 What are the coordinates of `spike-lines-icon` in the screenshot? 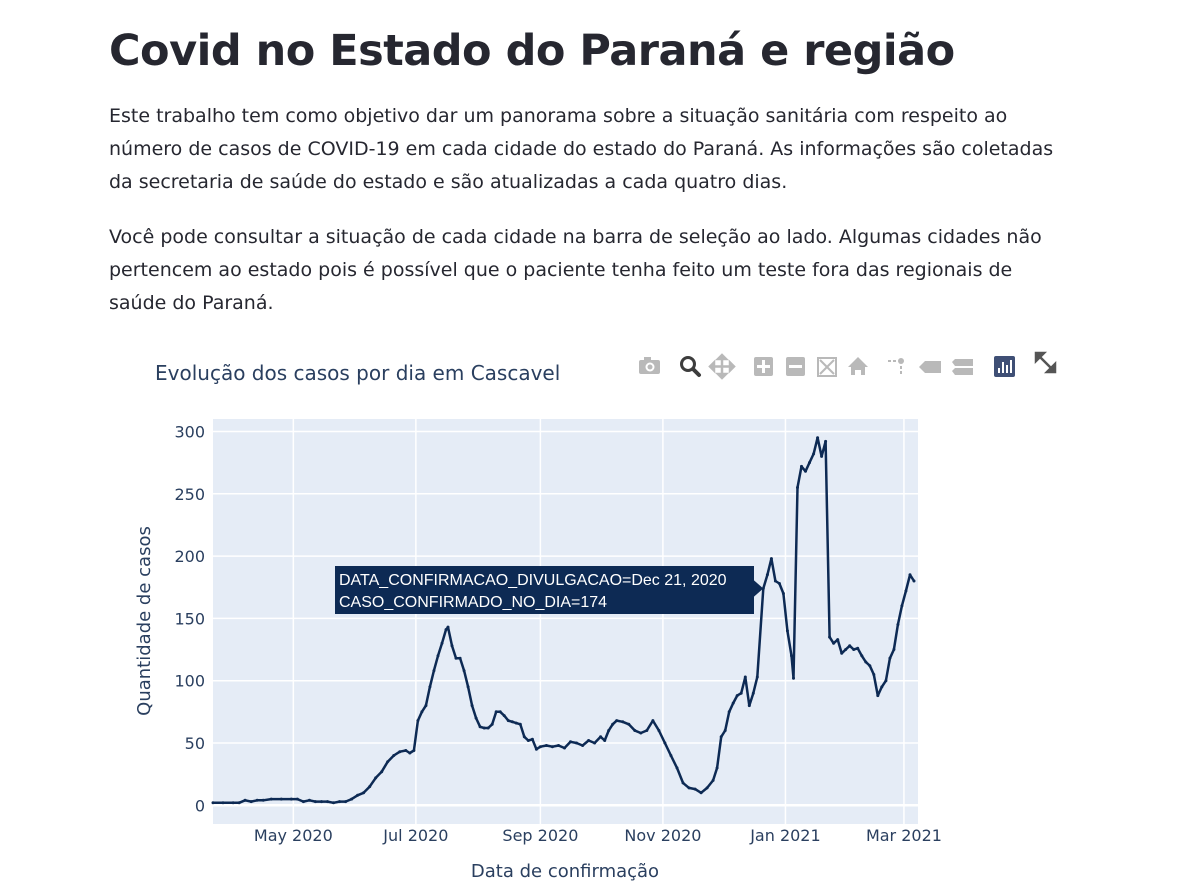 It's located at (896, 366).